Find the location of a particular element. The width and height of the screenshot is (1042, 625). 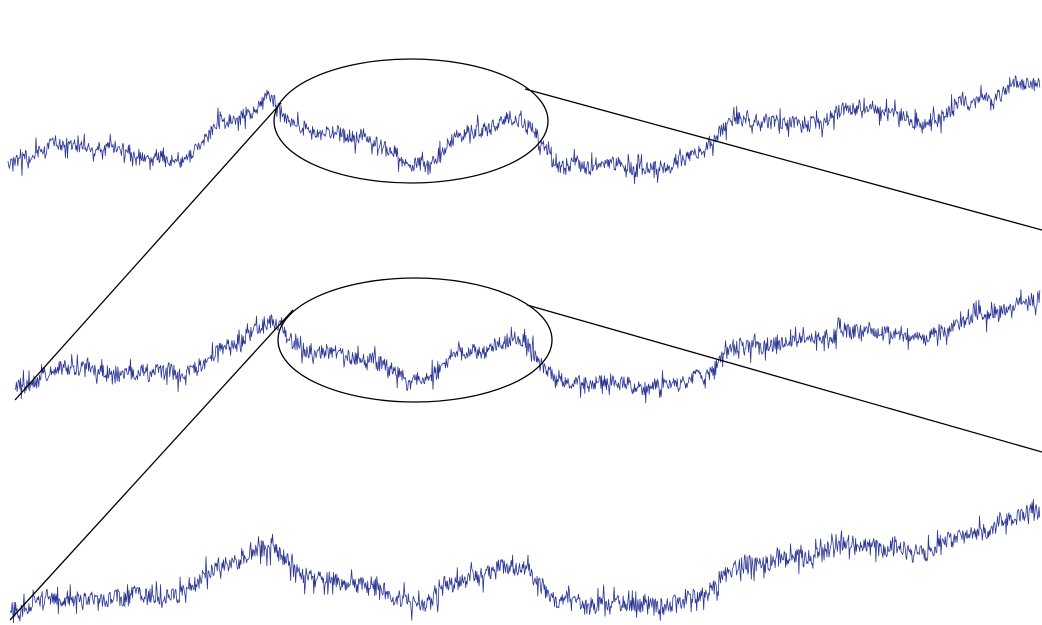

zoom-guide-right-middle is located at coordinates (784, 378).